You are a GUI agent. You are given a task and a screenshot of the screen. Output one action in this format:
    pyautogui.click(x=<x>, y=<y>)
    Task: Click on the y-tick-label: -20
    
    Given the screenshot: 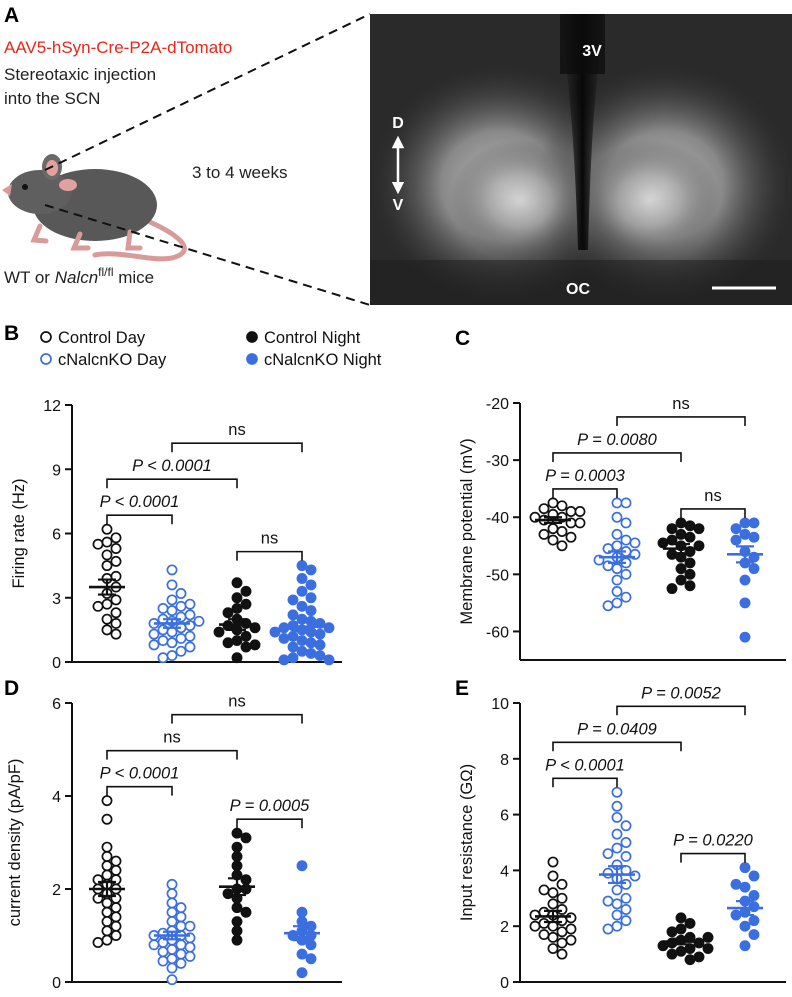 What is the action you would take?
    pyautogui.click(x=497, y=404)
    